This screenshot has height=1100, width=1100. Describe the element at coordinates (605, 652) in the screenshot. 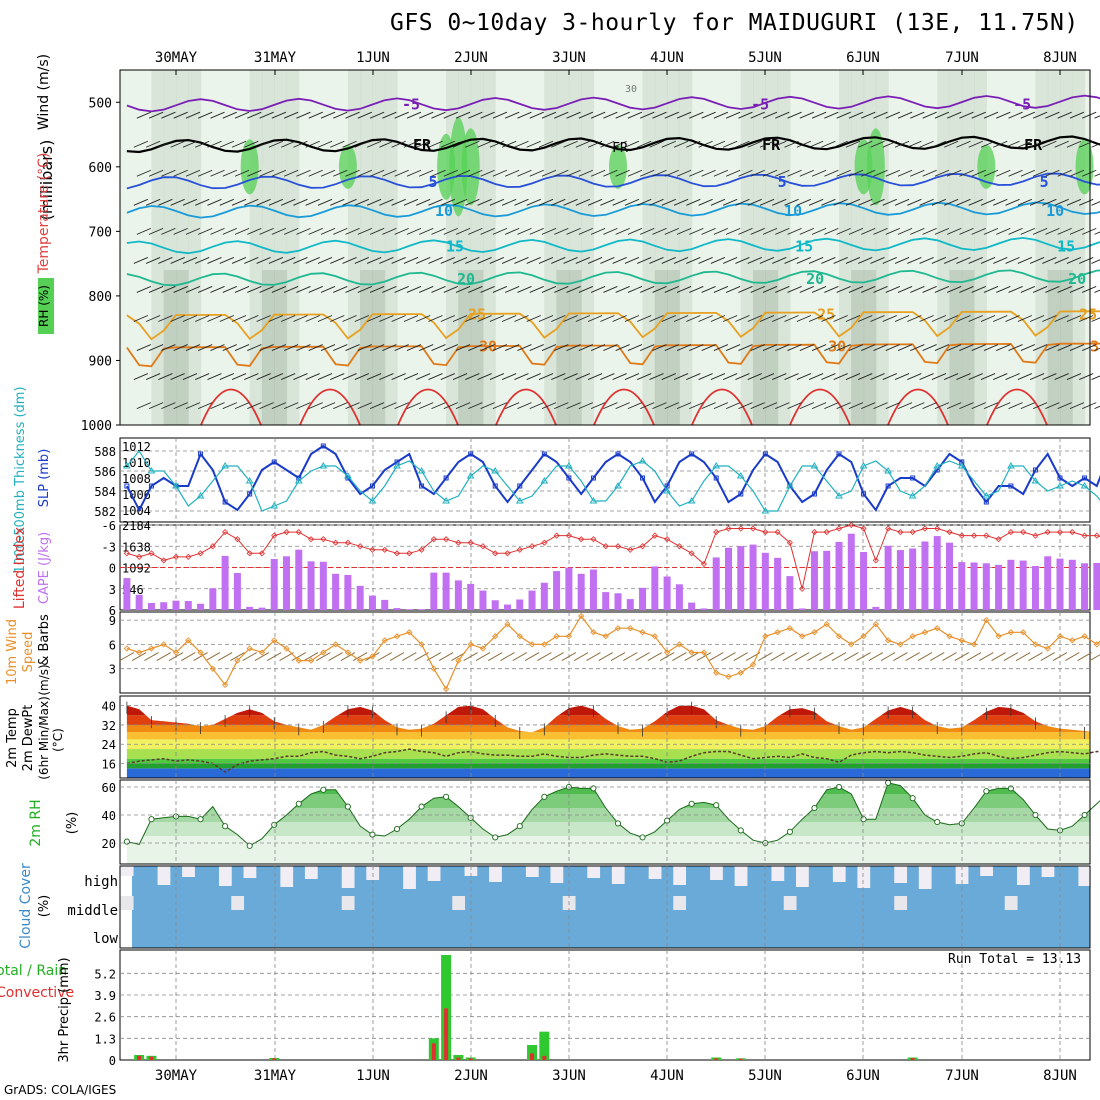

I see `wind-frame` at that location.